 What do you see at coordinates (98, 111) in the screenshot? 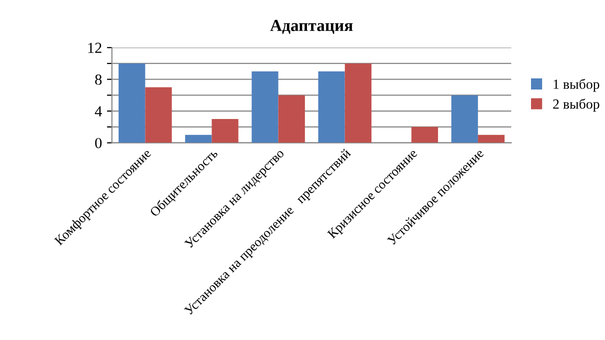
I see `y-tick-label: 4` at bounding box center [98, 111].